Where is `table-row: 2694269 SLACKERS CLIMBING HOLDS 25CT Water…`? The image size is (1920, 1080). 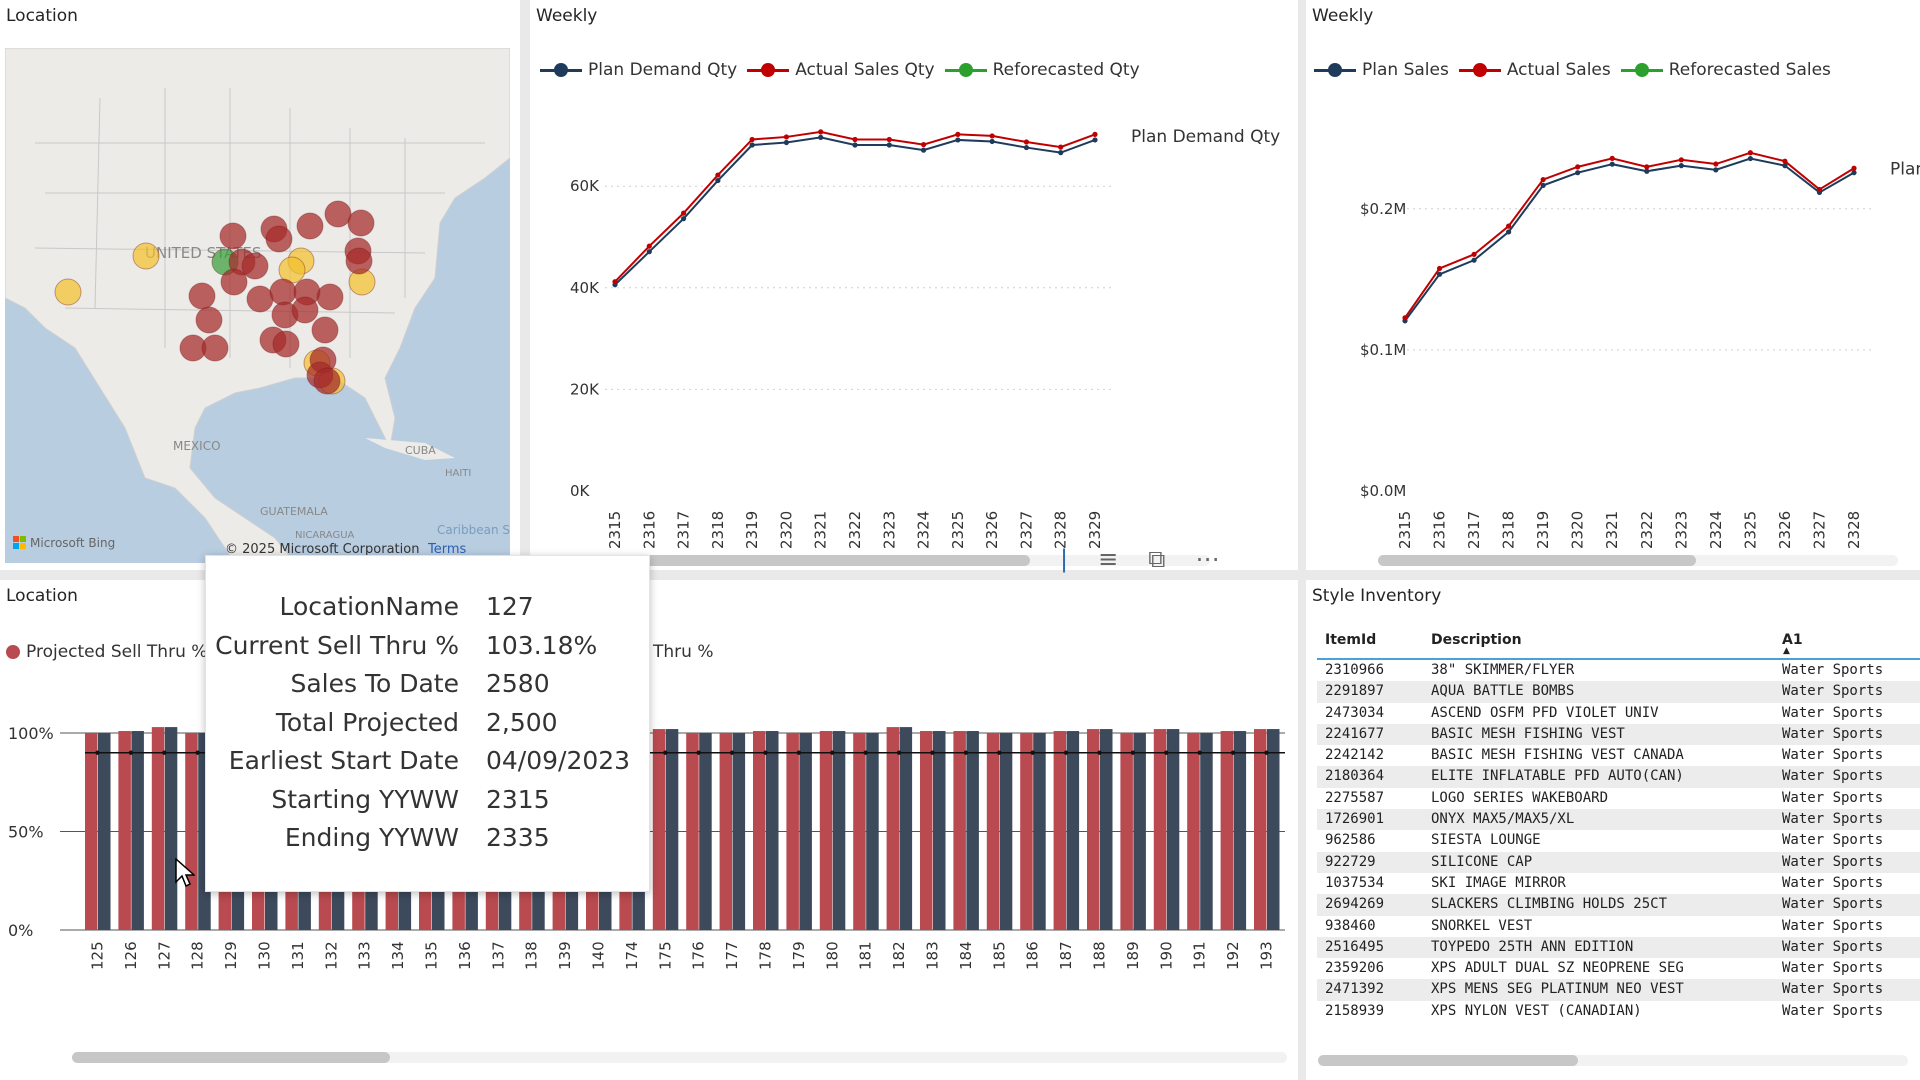
table-row: 2694269 SLACKERS CLIMBING HOLDS 25CT Water… is located at coordinates (1618, 905).